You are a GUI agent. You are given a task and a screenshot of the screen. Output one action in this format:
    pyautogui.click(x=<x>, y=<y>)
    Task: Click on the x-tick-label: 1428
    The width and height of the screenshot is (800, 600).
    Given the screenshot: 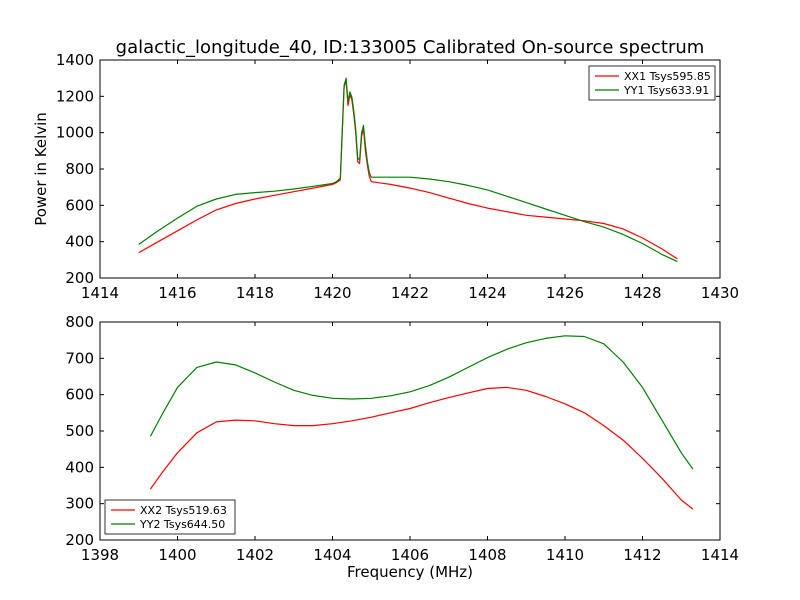 What is the action you would take?
    pyautogui.click(x=642, y=293)
    